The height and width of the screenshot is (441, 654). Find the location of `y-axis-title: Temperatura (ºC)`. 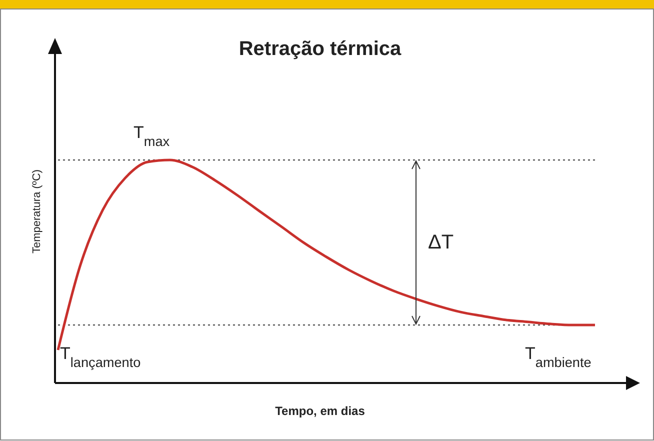

y-axis-title: Temperatura (ºC) is located at coordinates (37, 211).